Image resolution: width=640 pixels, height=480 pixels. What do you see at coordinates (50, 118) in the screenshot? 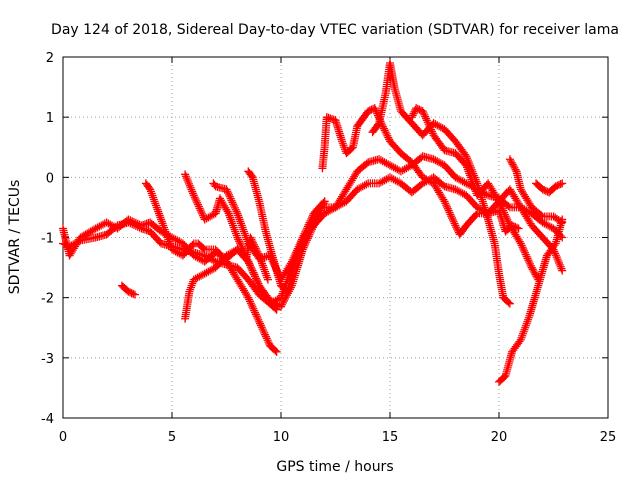
I see `y-tick-label: 1` at bounding box center [50, 118].